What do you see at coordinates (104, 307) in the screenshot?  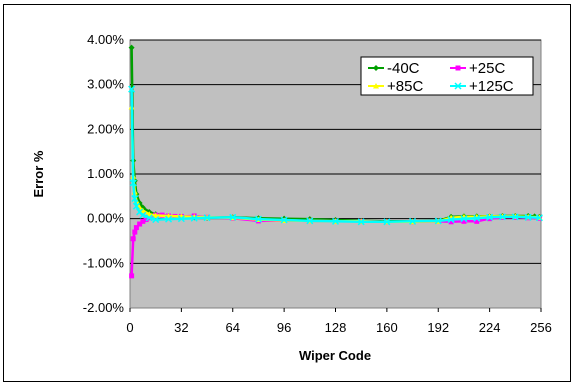 I see `y-tick-label: -2.00%` at bounding box center [104, 307].